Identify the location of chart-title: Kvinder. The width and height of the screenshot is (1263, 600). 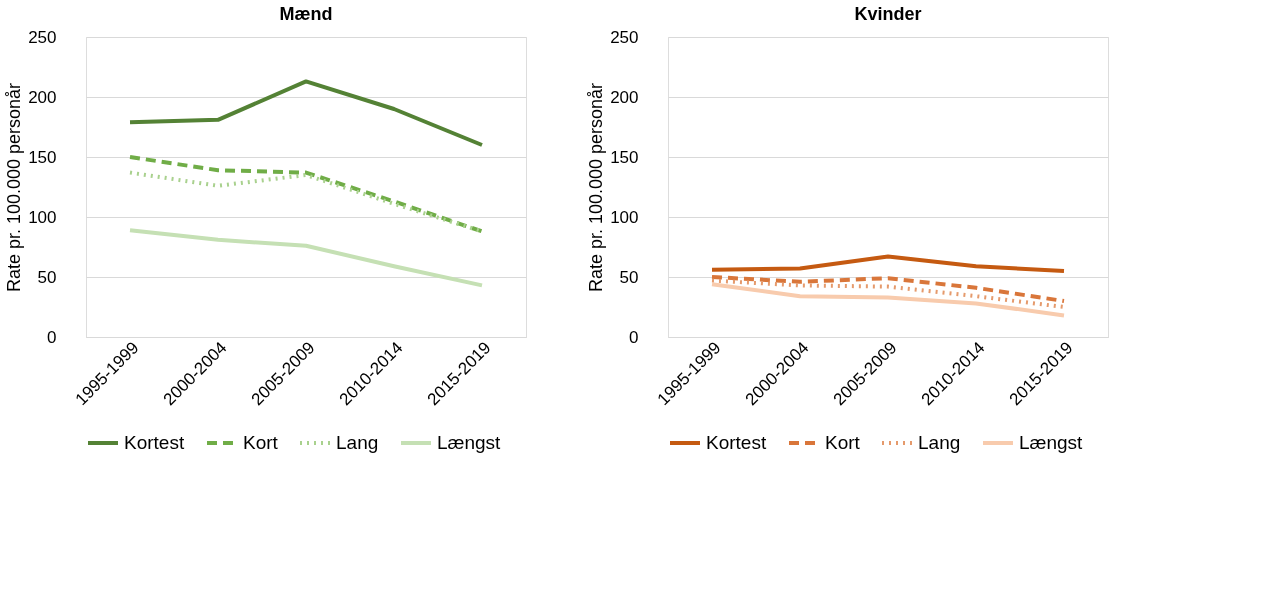
(888, 14).